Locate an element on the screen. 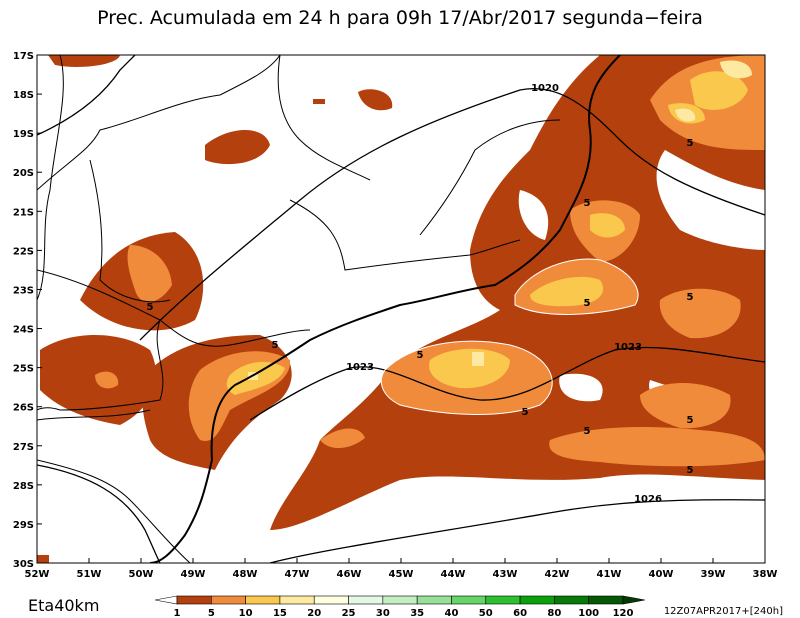 The height and width of the screenshot is (618, 800). x-tick-label: 43W is located at coordinates (505, 574).